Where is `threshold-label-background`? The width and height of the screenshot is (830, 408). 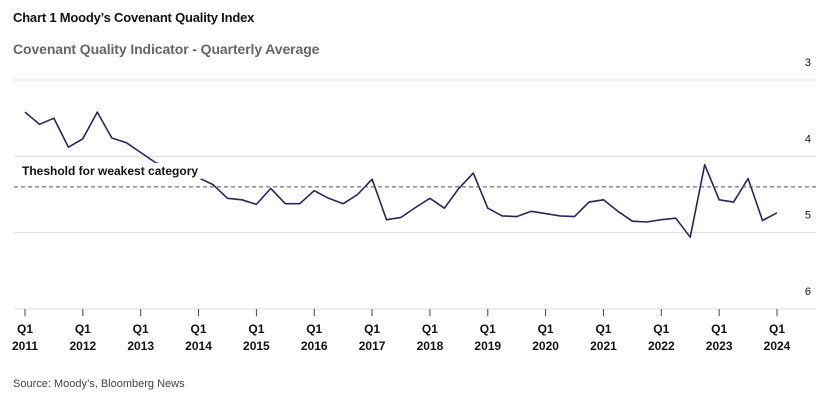 threshold-label-background is located at coordinates (110, 170).